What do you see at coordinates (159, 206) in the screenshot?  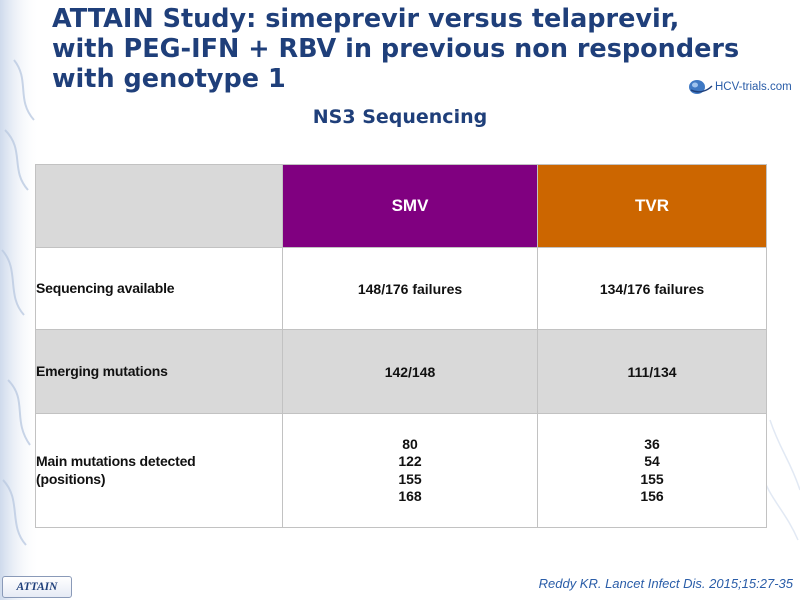 I see `header-blank-cell` at bounding box center [159, 206].